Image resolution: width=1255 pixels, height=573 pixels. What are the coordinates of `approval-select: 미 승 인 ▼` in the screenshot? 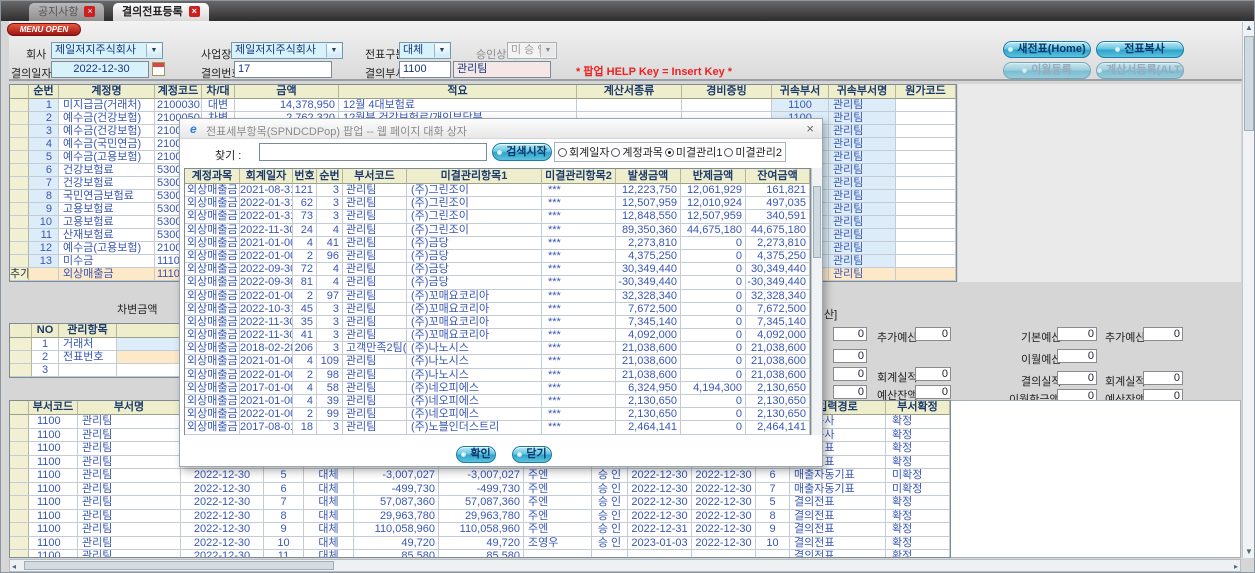 It's located at (532, 50).